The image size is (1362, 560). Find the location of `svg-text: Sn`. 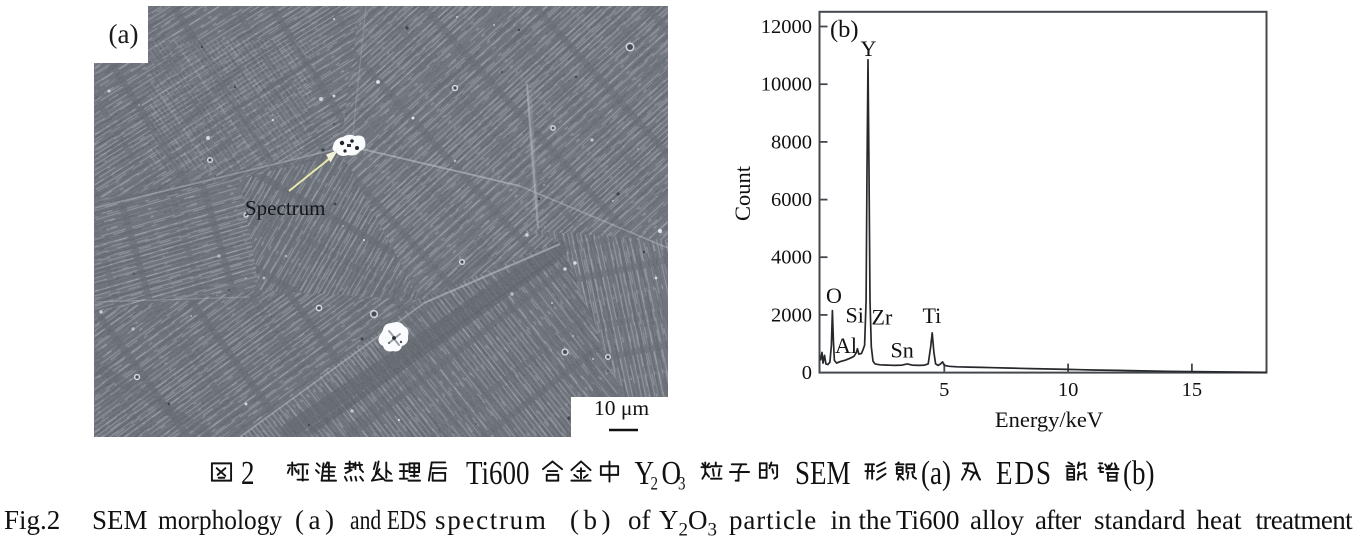

svg-text: Sn is located at coordinates (902, 350).